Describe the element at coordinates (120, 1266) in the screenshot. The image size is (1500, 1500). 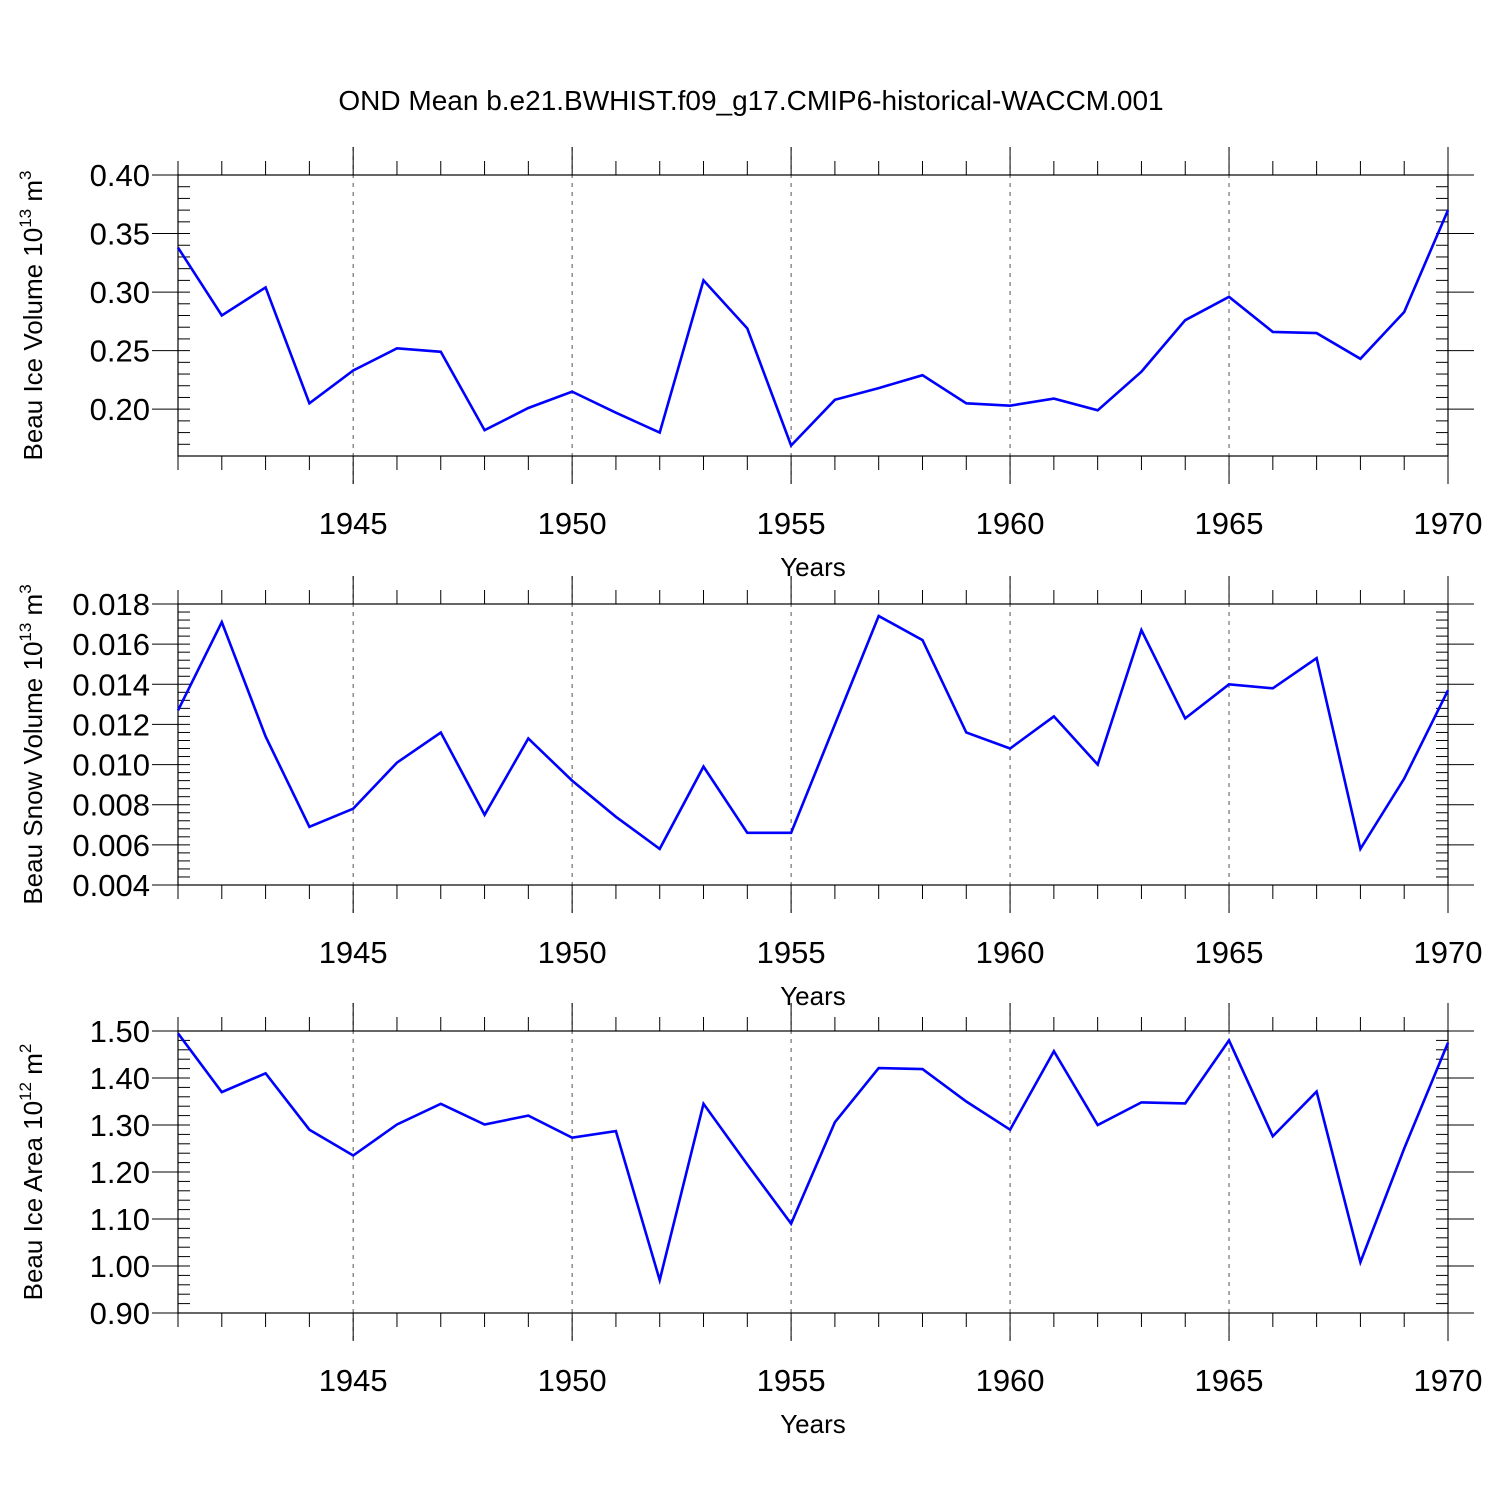
I see `y-tick-label: 1.00` at that location.